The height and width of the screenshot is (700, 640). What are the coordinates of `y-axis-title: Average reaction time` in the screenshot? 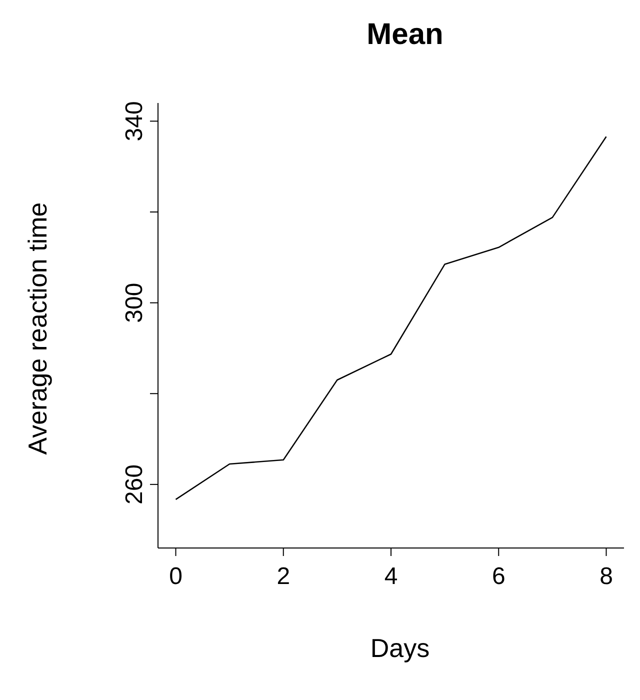 It's located at (38, 328).